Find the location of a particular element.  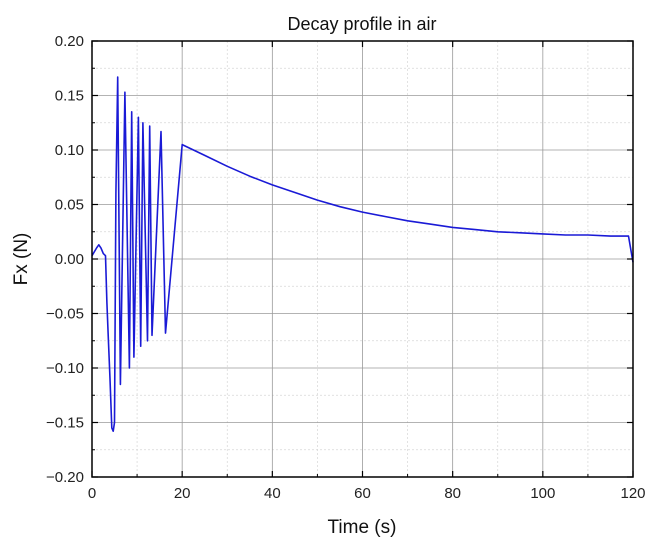

y-axis-title: Fx (N) is located at coordinates (21, 259).